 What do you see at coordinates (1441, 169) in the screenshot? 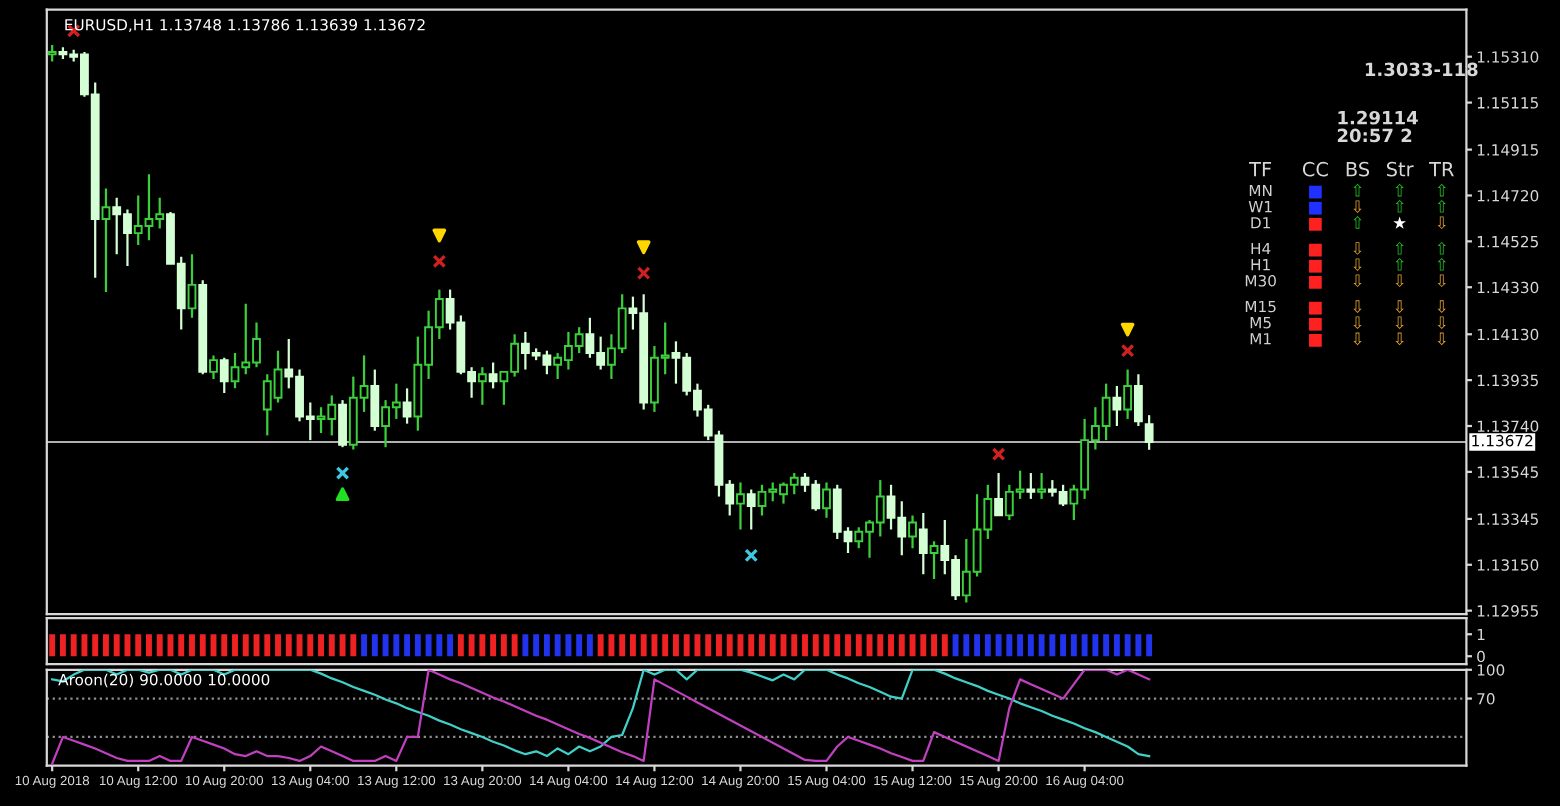
I see `category-label: TR` at bounding box center [1441, 169].